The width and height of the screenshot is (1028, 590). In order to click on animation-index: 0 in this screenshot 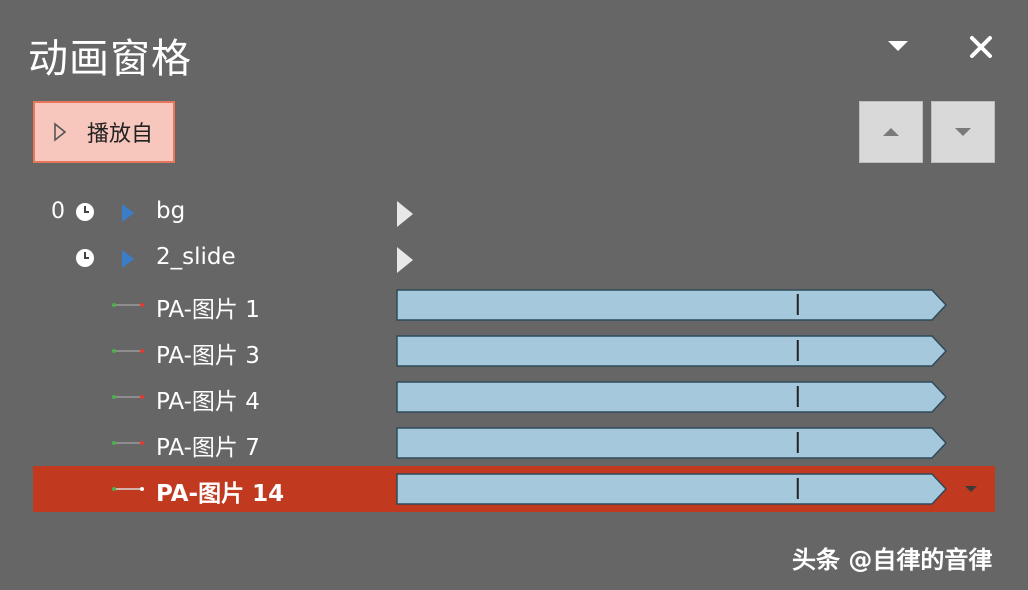, I will do `click(58, 211)`.